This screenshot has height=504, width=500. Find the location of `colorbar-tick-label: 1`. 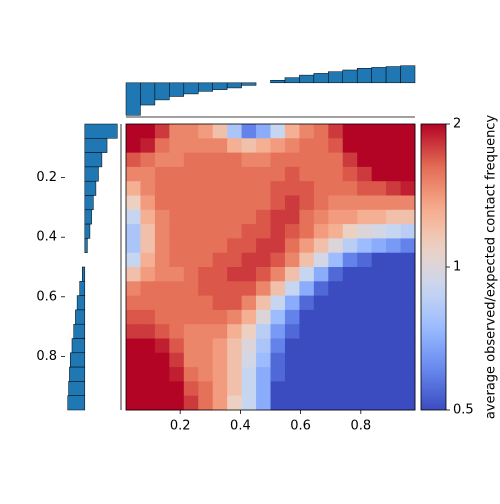

colorbar-tick-label: 1 is located at coordinates (457, 267).